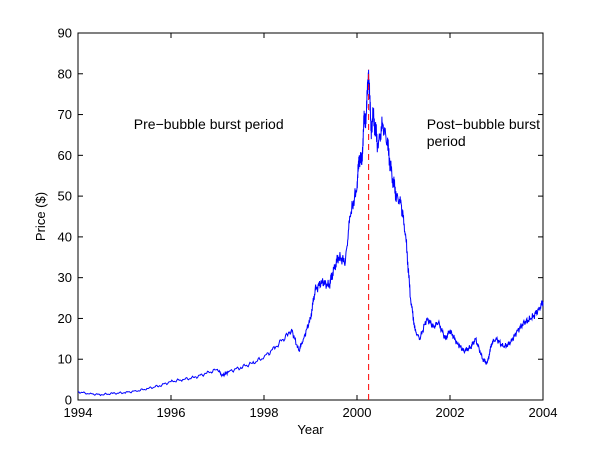 The height and width of the screenshot is (451, 599). I want to click on y-tick-label: 40, so click(65, 236).